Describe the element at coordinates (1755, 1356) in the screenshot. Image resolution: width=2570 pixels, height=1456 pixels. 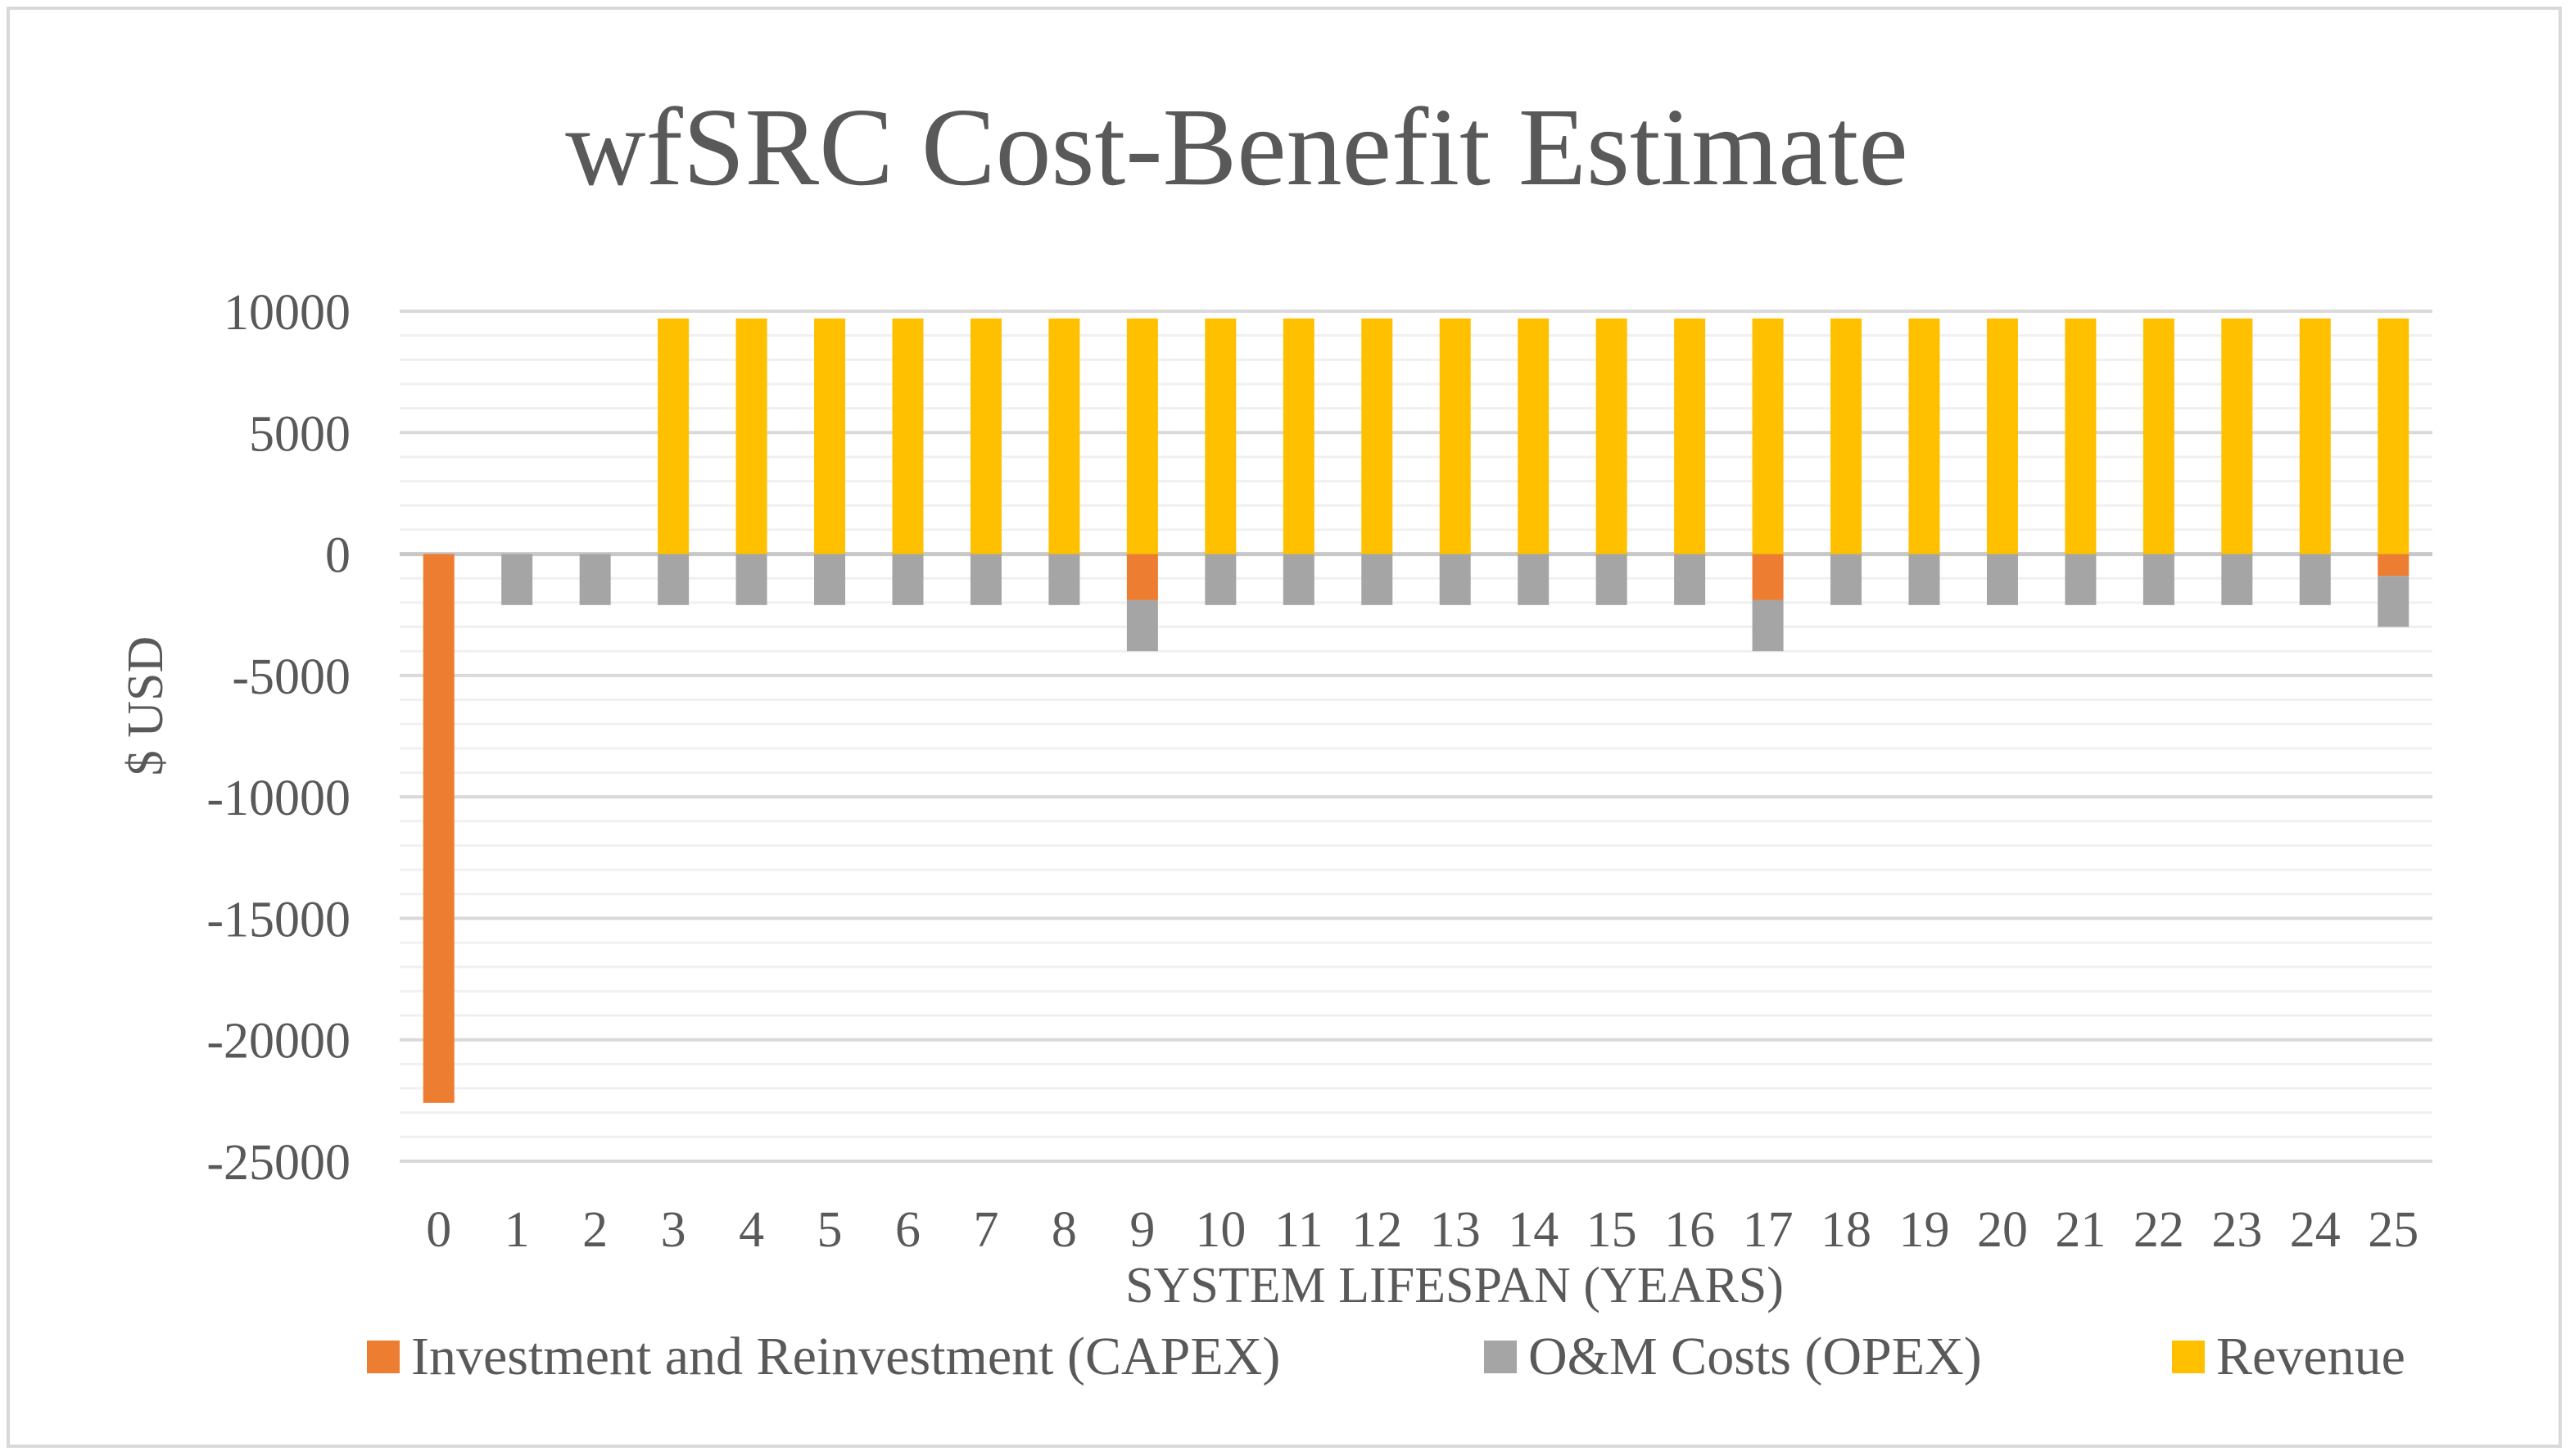
I see `legend-label: O&M Costs (OPEX)` at that location.